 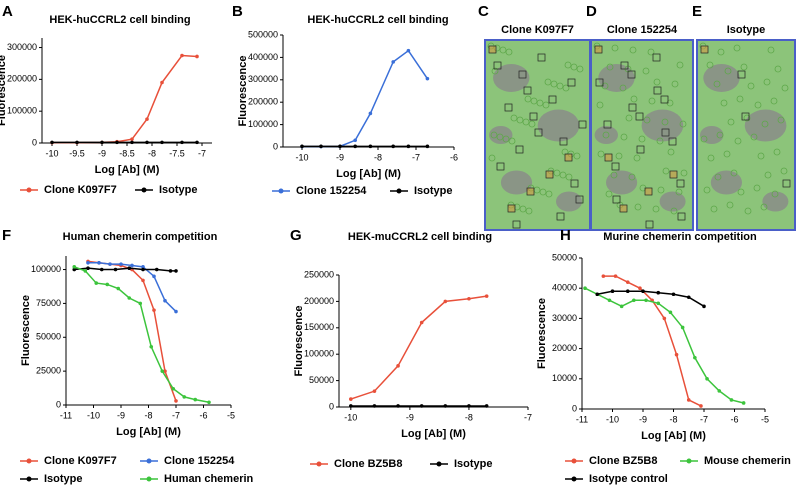 What do you see at coordinates (203, 415) in the screenshot?
I see `x-tick-label: -6` at bounding box center [203, 415].